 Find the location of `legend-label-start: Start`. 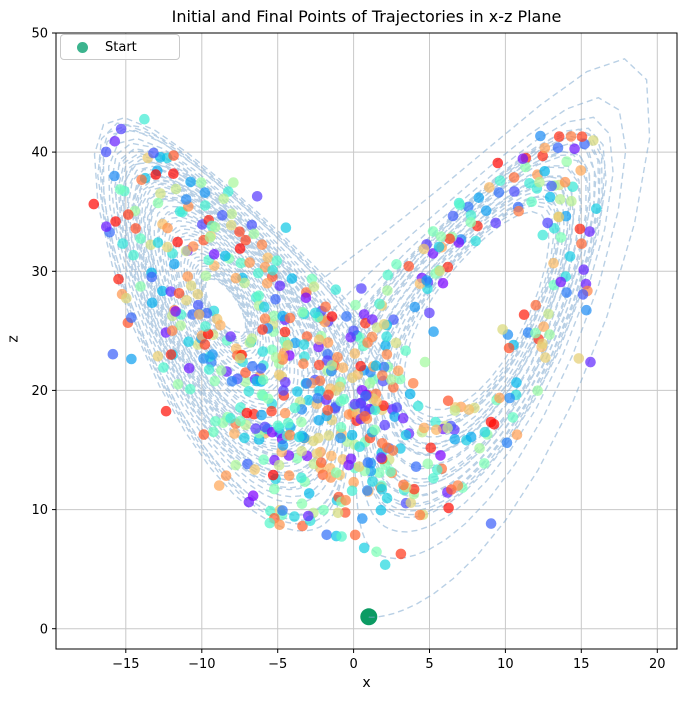

legend-label-start: Start is located at coordinates (121, 47).